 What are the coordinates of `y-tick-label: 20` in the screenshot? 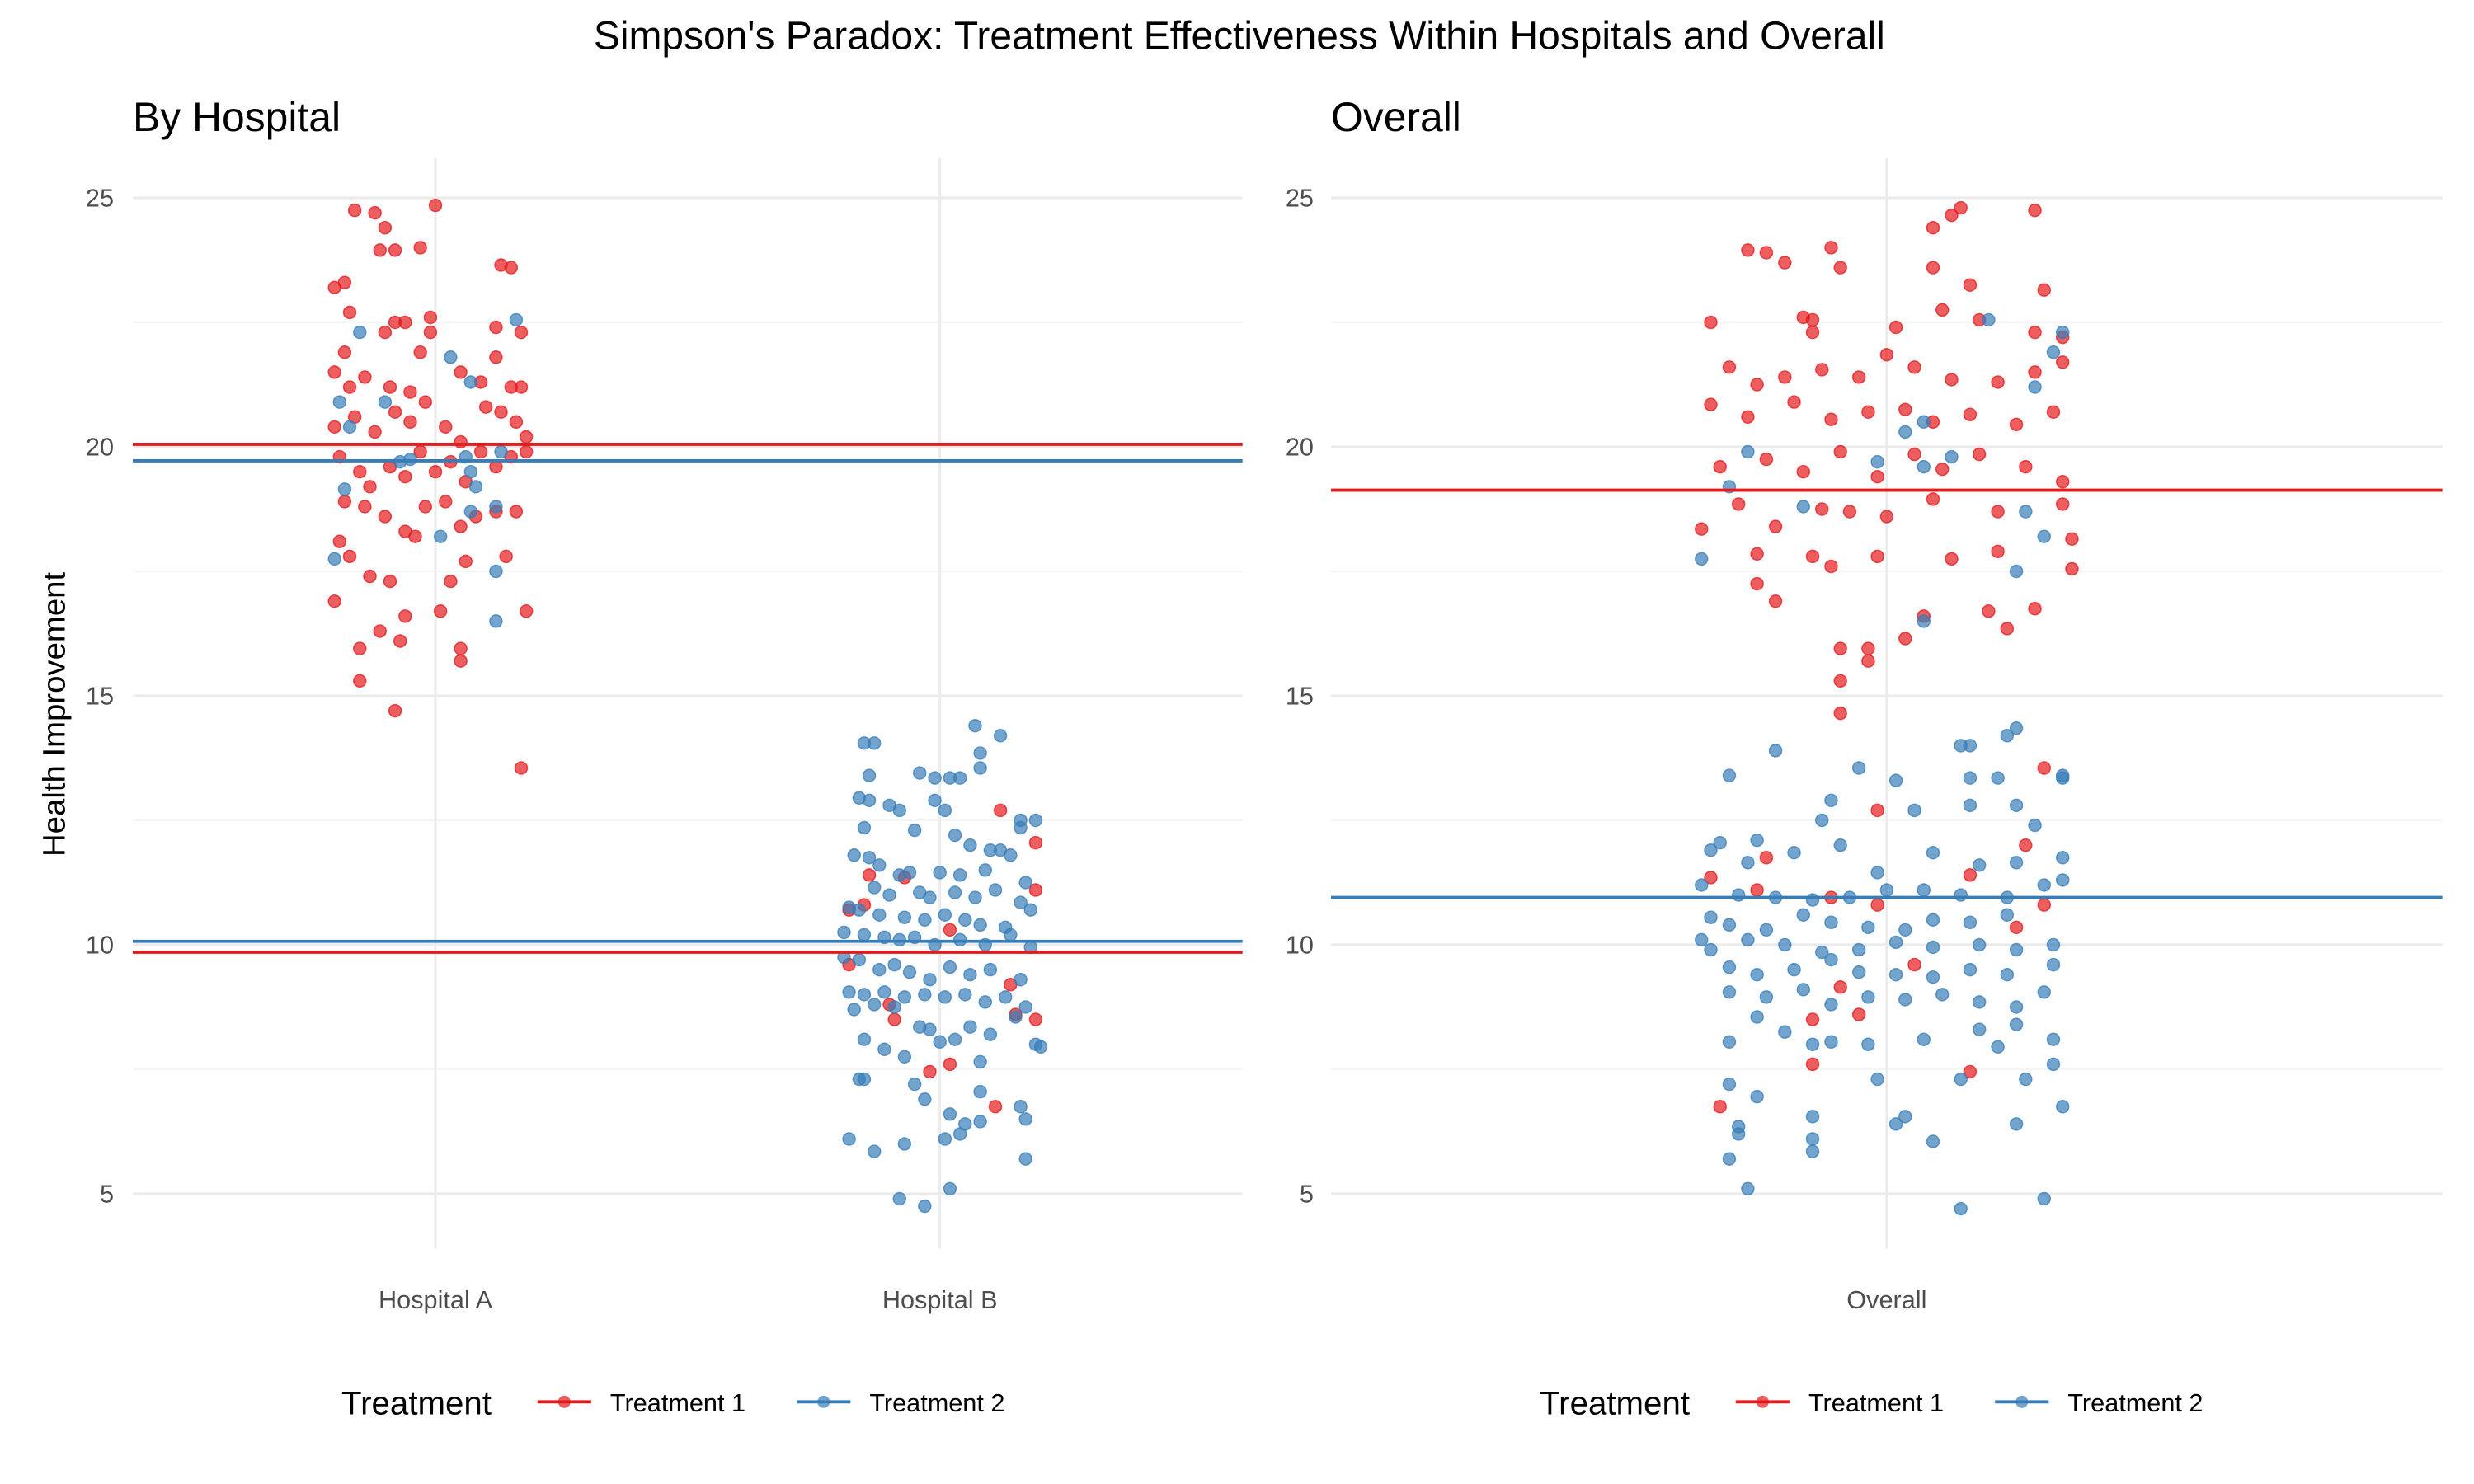 It's located at (1300, 448).